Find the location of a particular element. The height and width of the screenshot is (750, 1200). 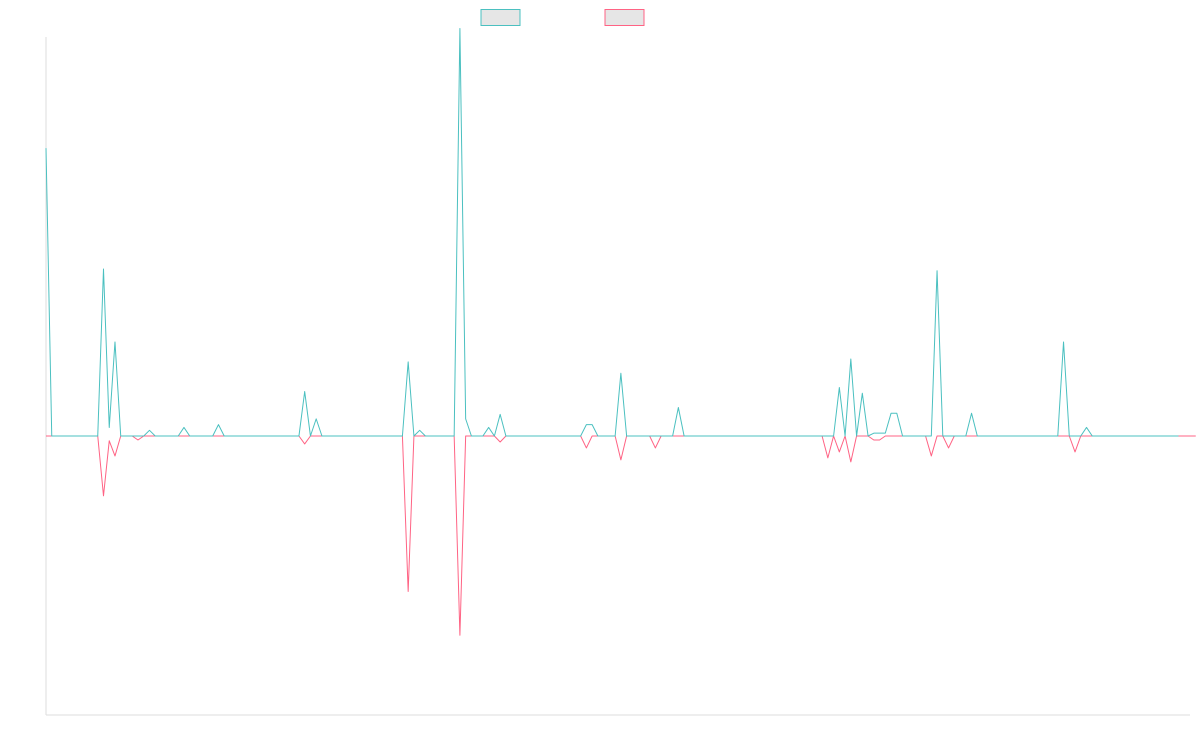

legend is located at coordinates (562, 17).